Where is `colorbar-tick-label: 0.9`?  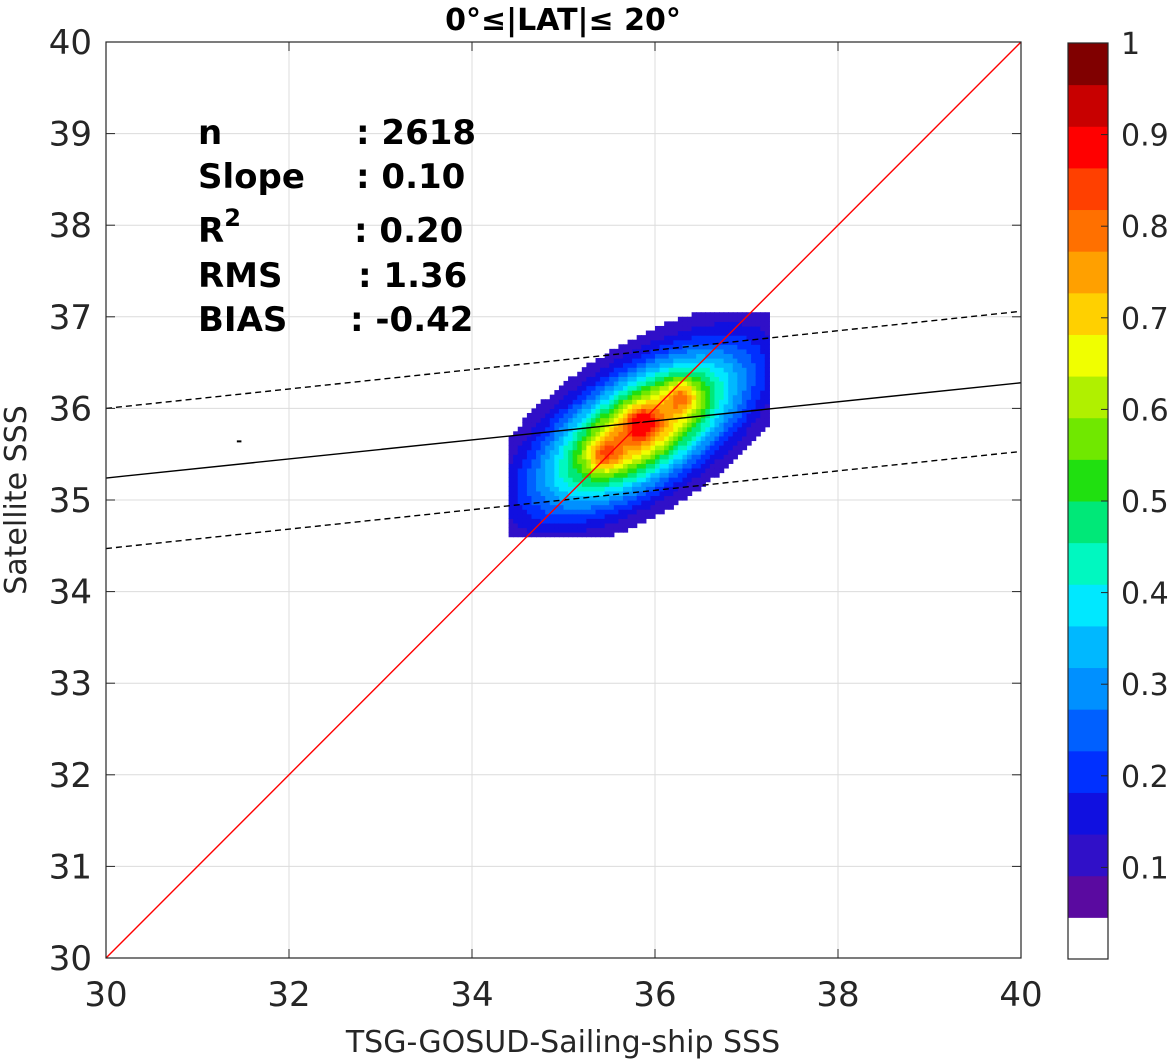
colorbar-tick-label: 0.9 is located at coordinates (1145, 136).